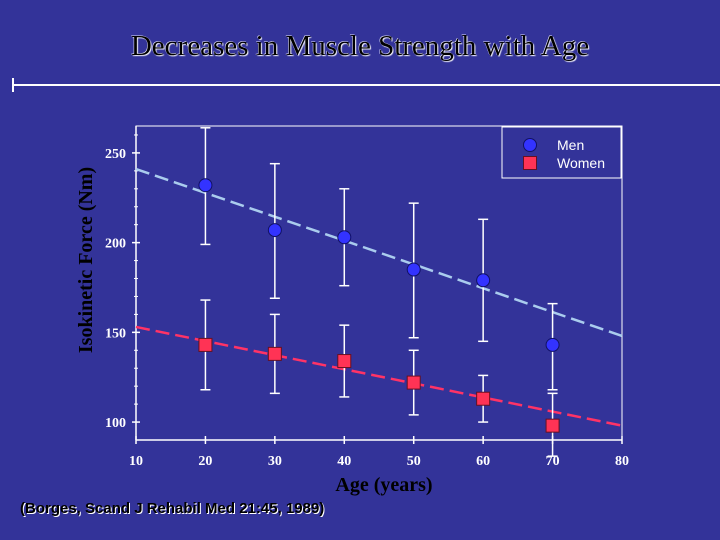  Describe the element at coordinates (483, 461) in the screenshot. I see `x-tick-label: 60` at that location.